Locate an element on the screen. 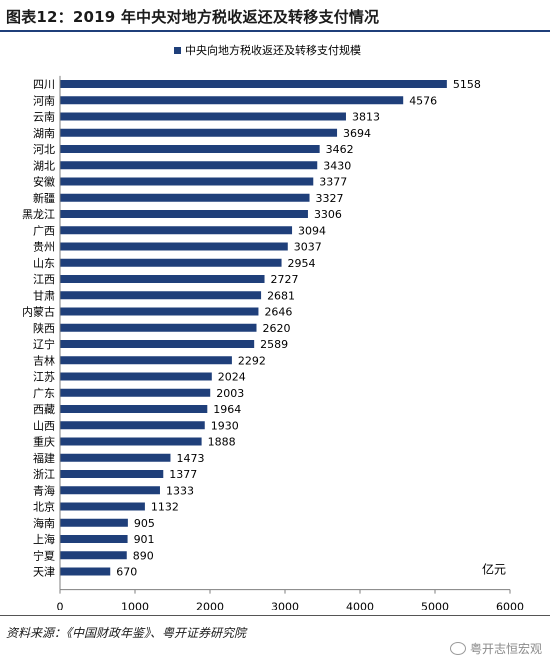  category-label: 山西 is located at coordinates (44, 425).